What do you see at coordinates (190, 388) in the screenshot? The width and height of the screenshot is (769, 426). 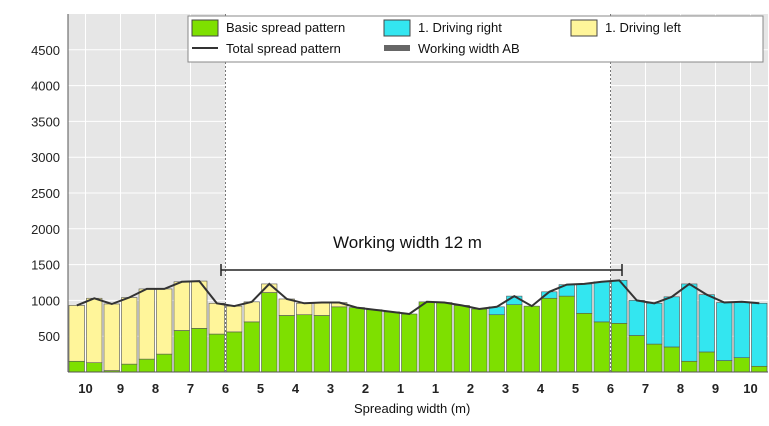 I see `x-tick-label-3: 7` at bounding box center [190, 388].